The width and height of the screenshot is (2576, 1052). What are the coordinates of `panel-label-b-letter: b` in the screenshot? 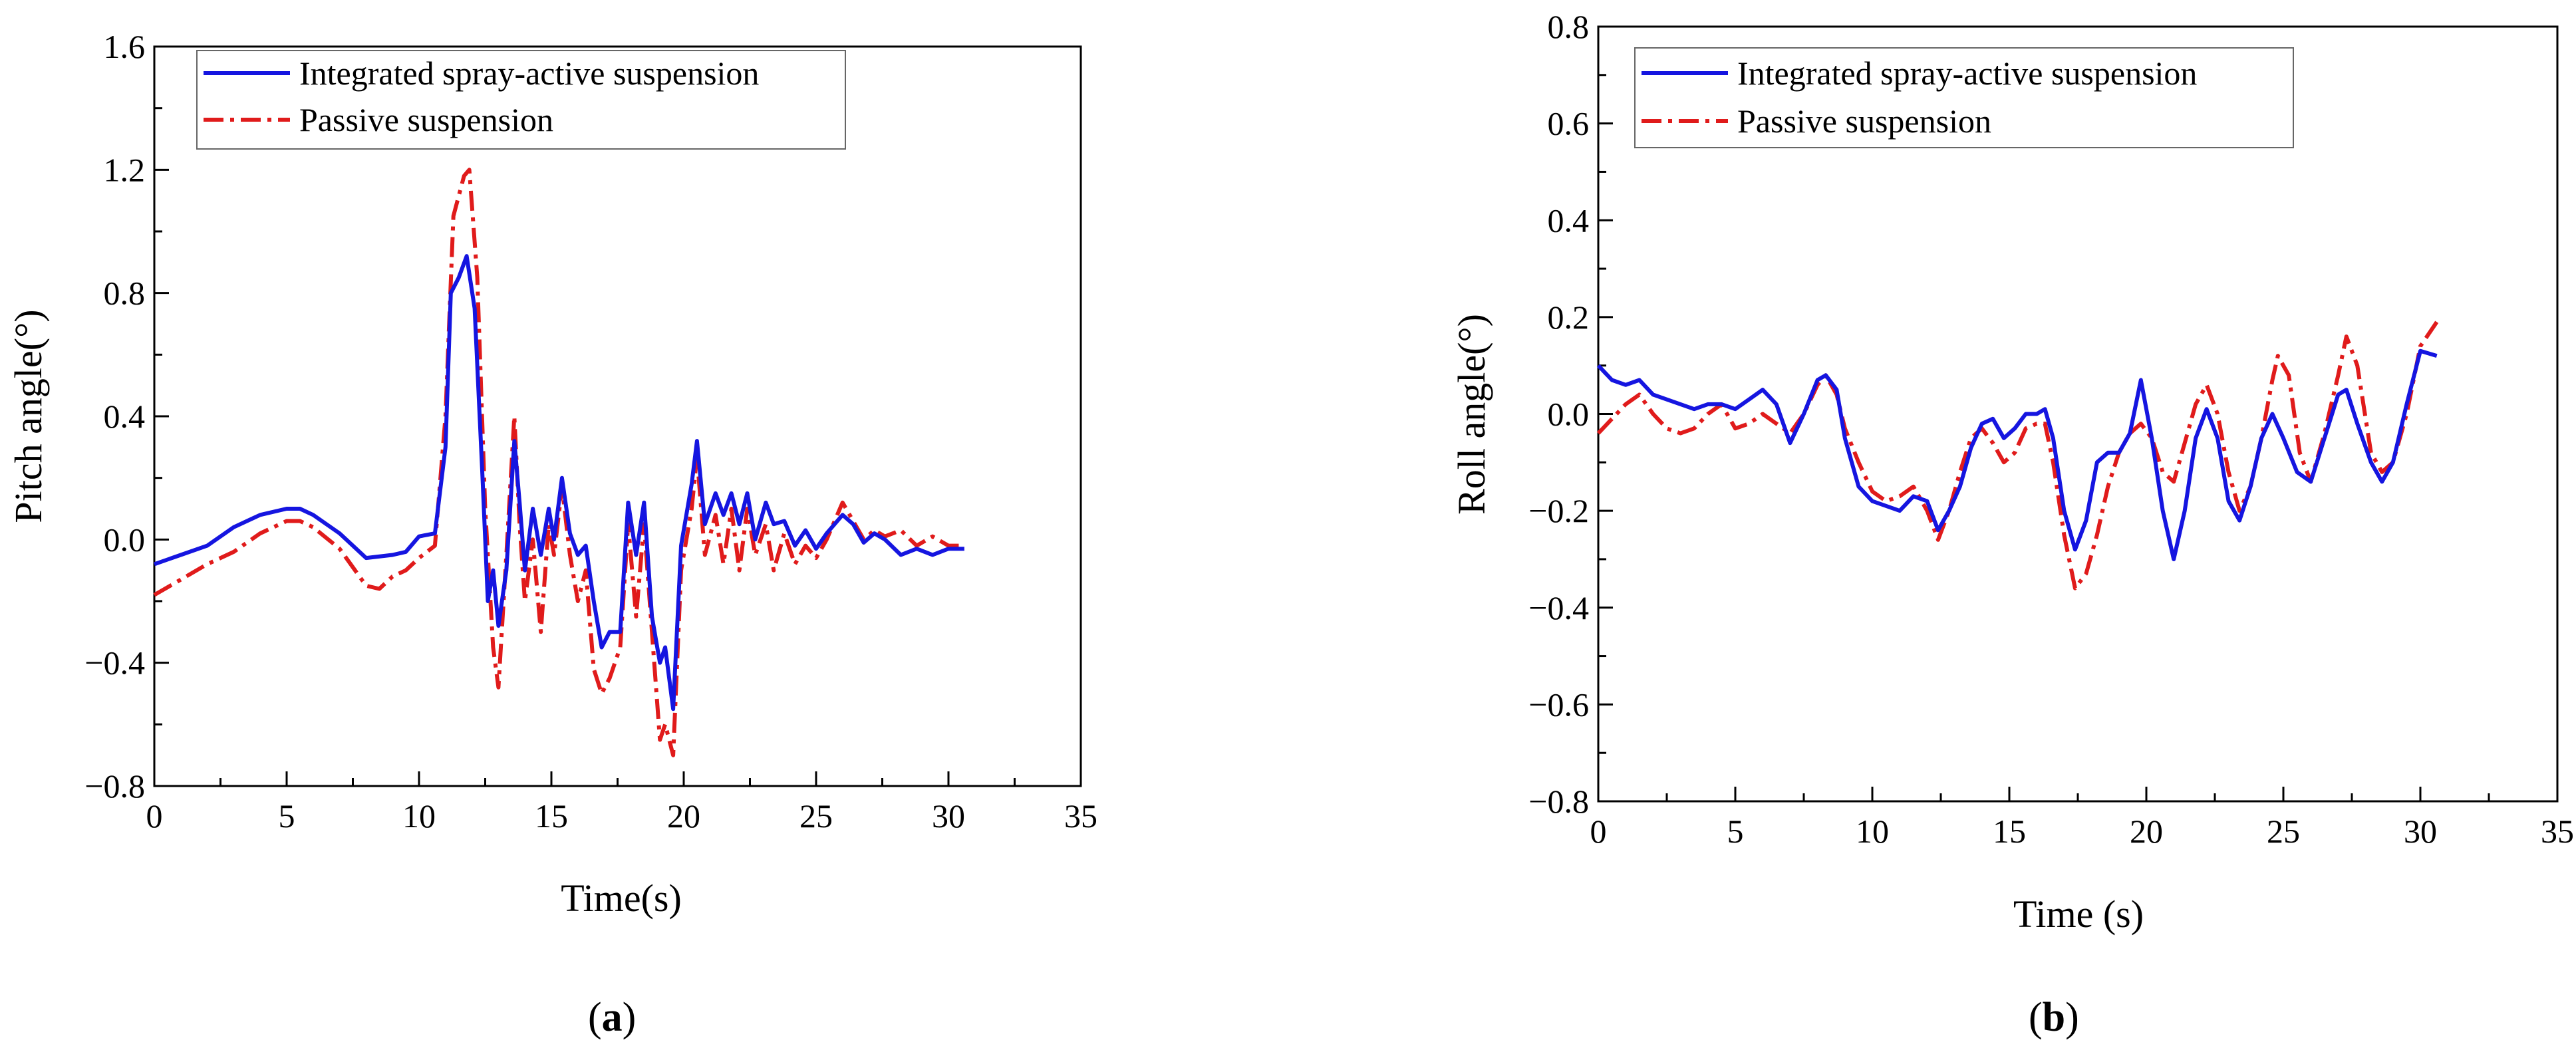 It's located at (2054, 1017).